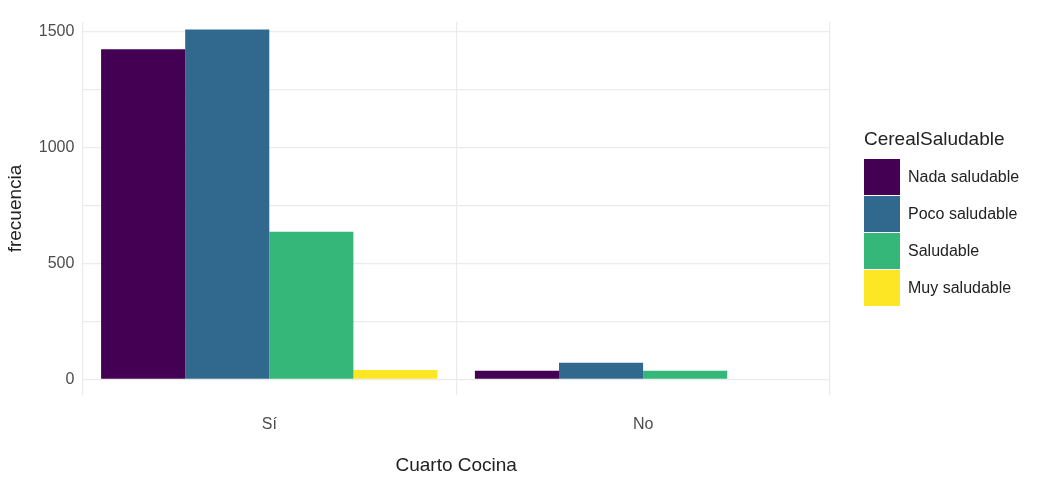 The image size is (1056, 481). What do you see at coordinates (269, 424) in the screenshot?
I see `x-tick-label: Sí` at bounding box center [269, 424].